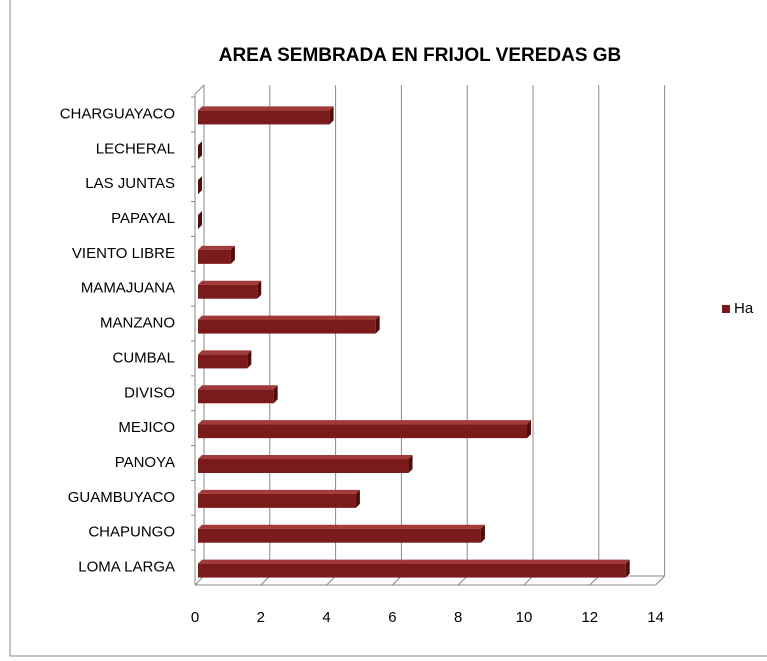  What do you see at coordinates (143, 357) in the screenshot?
I see `y-tick-label: CUMBAL` at bounding box center [143, 357].